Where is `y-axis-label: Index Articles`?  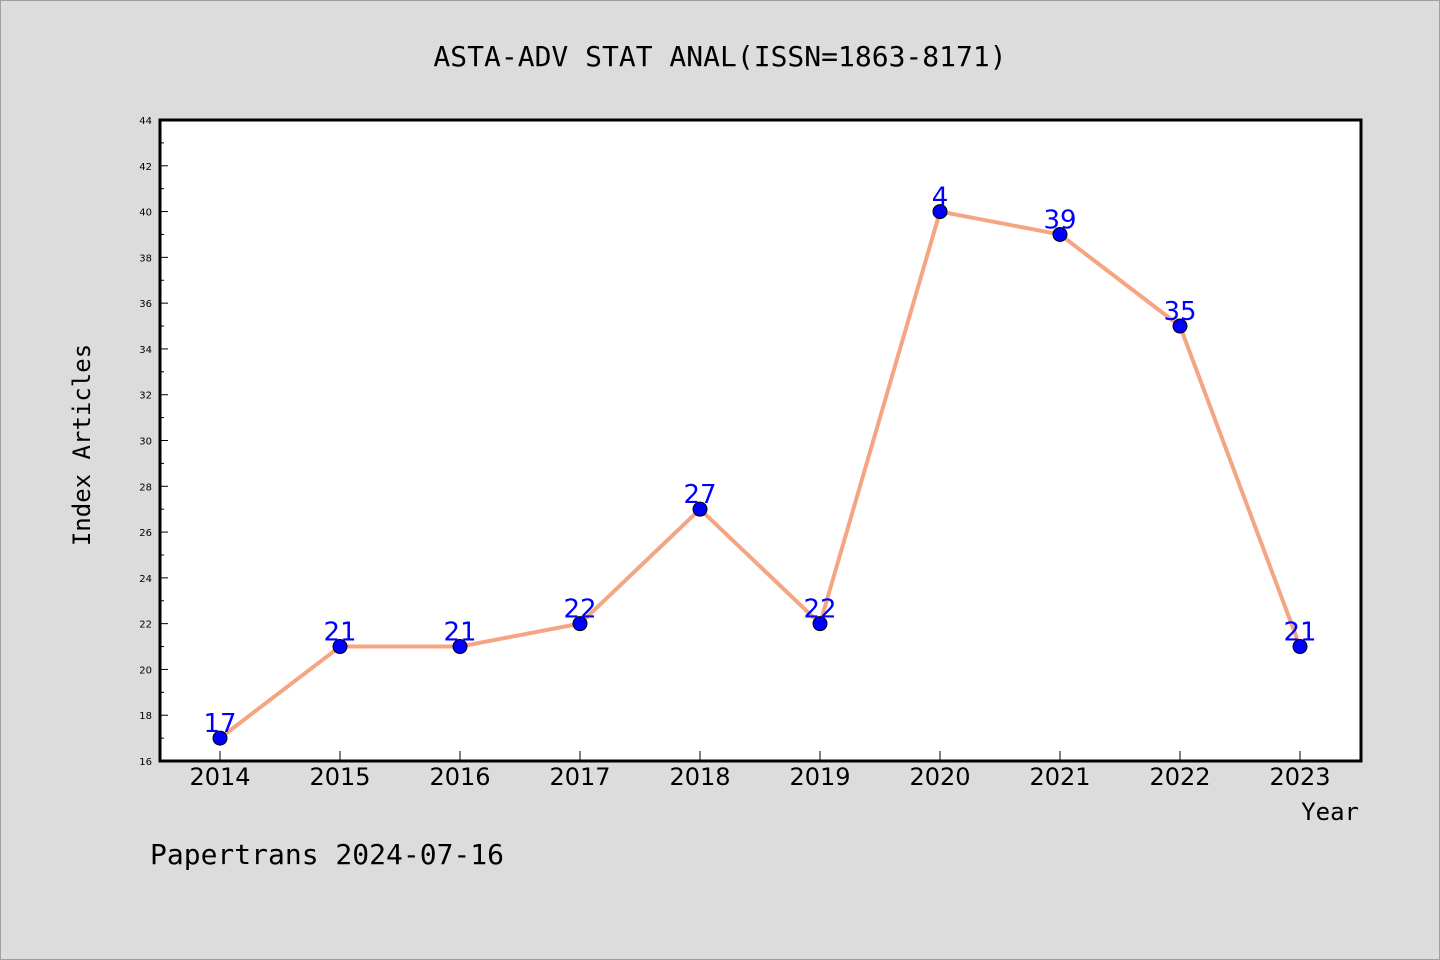
y-axis-label: Index Articles is located at coordinates (82, 445).